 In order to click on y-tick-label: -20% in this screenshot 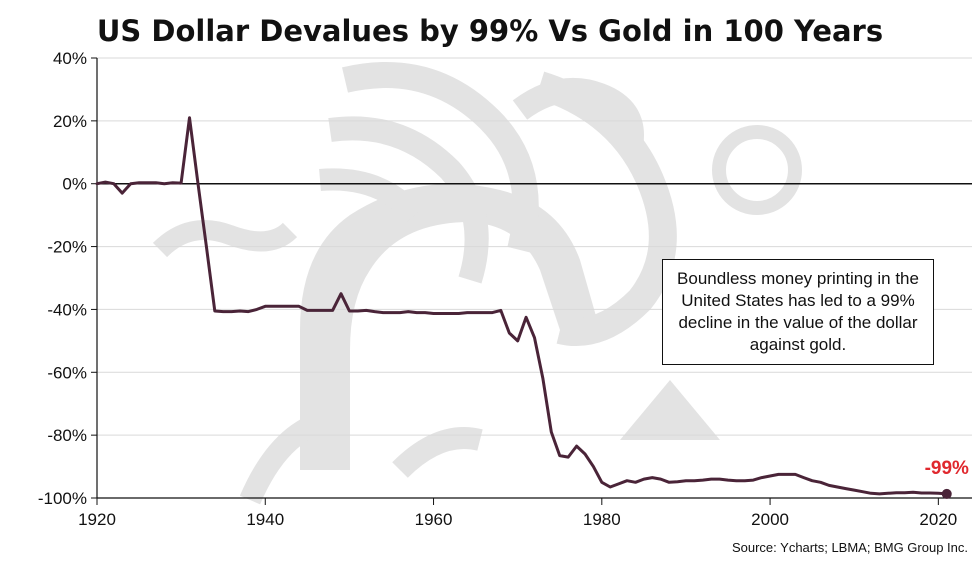, I will do `click(67, 247)`.